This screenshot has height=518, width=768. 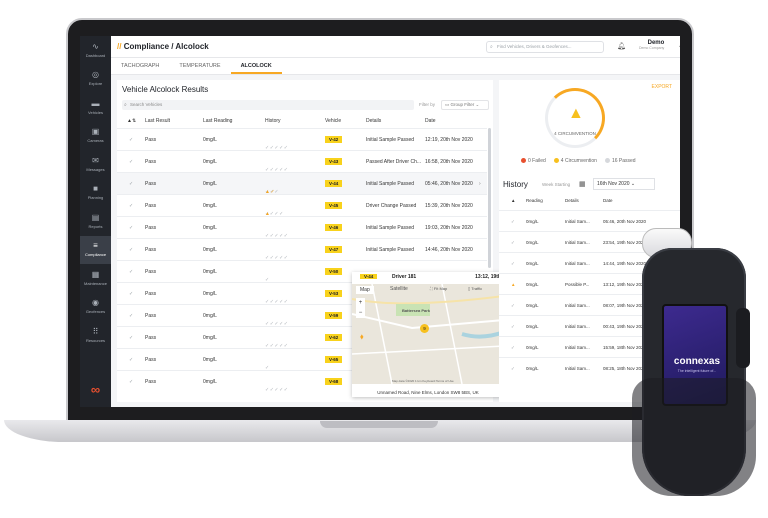 I want to click on table-row: ✓ Pass 0mg/L ✓ V-65, so click(x=302, y=359).